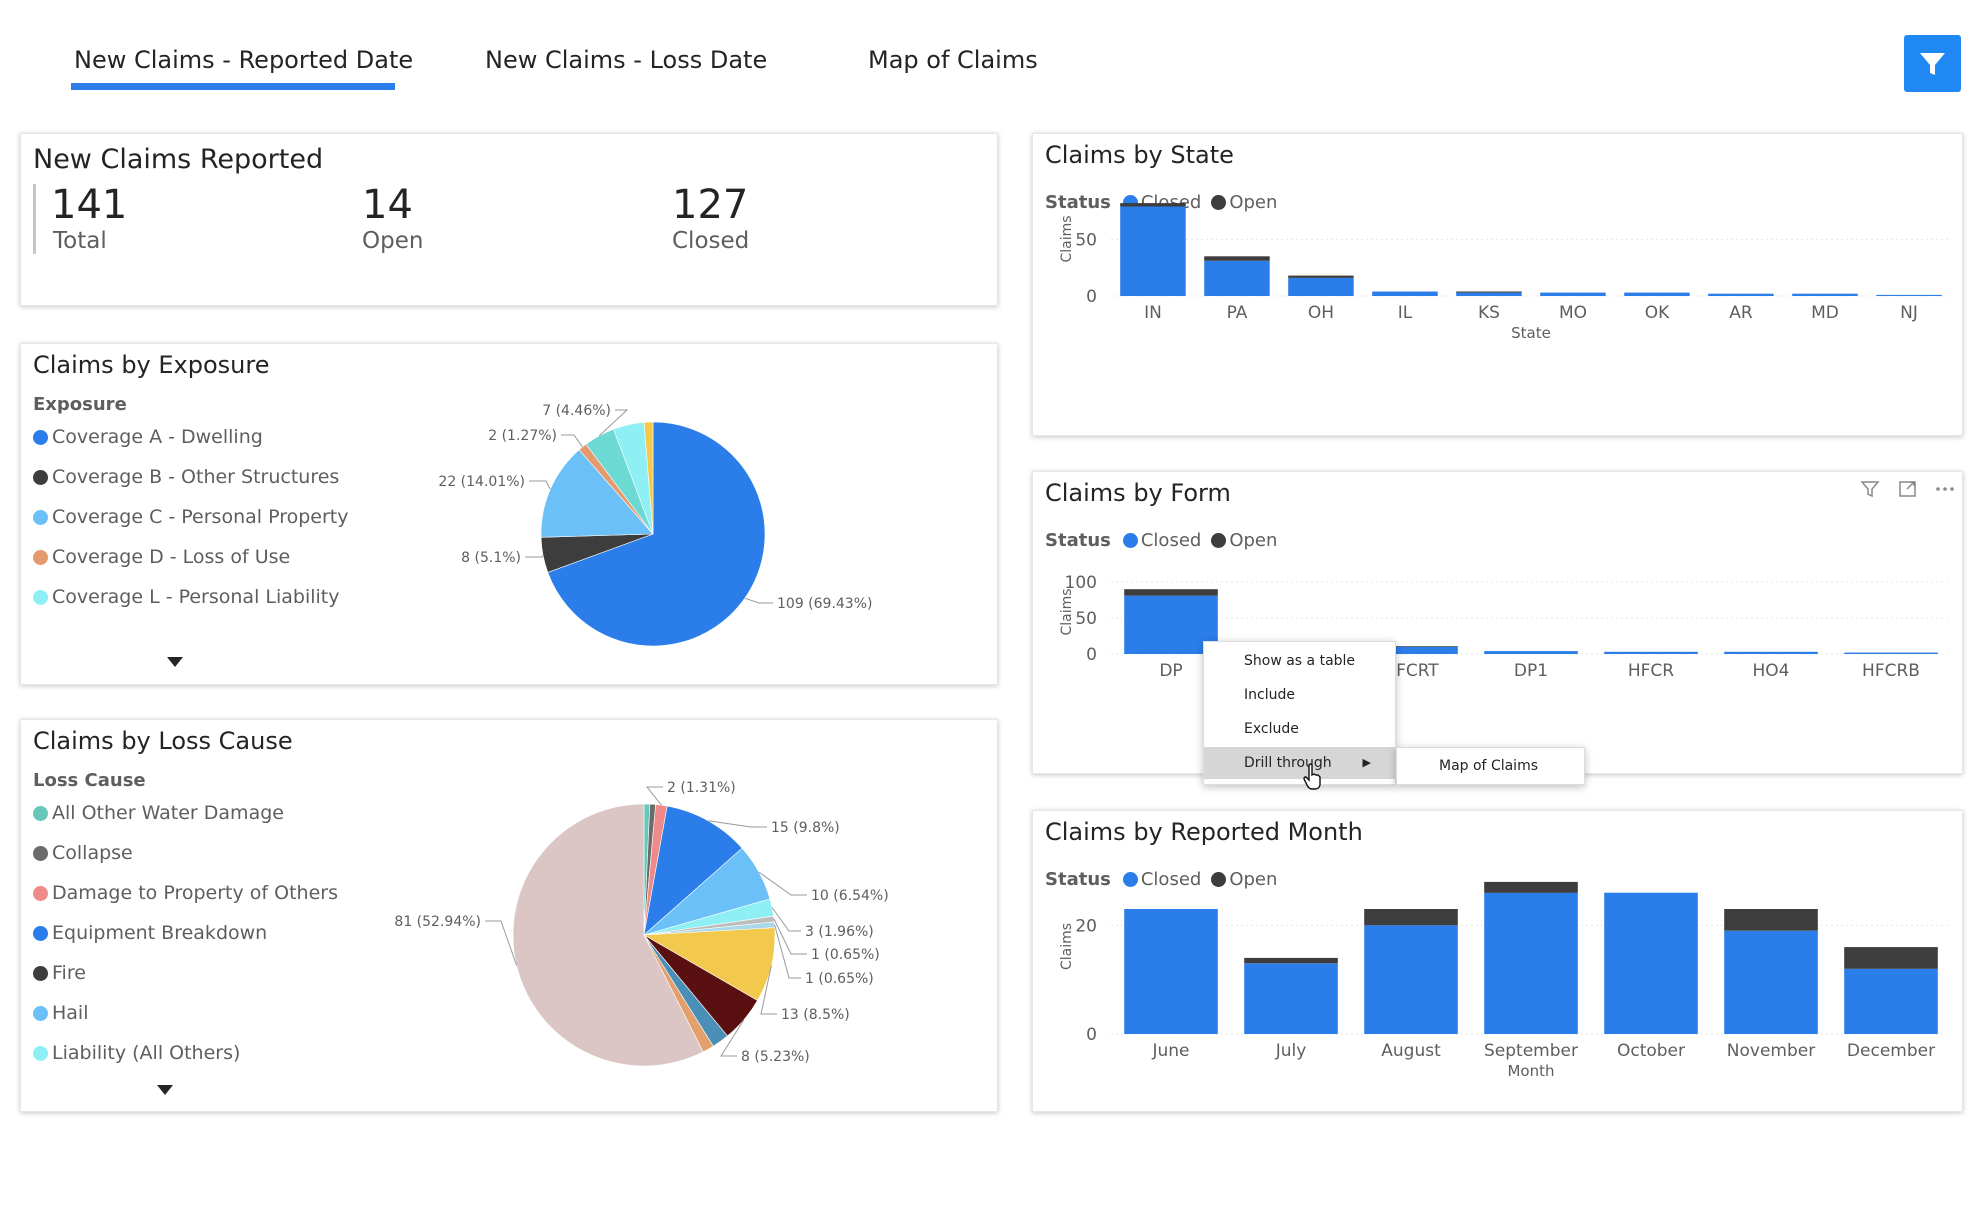 This screenshot has height=1229, width=1987. Describe the element at coordinates (1771, 1051) in the screenshot. I see `x-tick-label: November` at that location.